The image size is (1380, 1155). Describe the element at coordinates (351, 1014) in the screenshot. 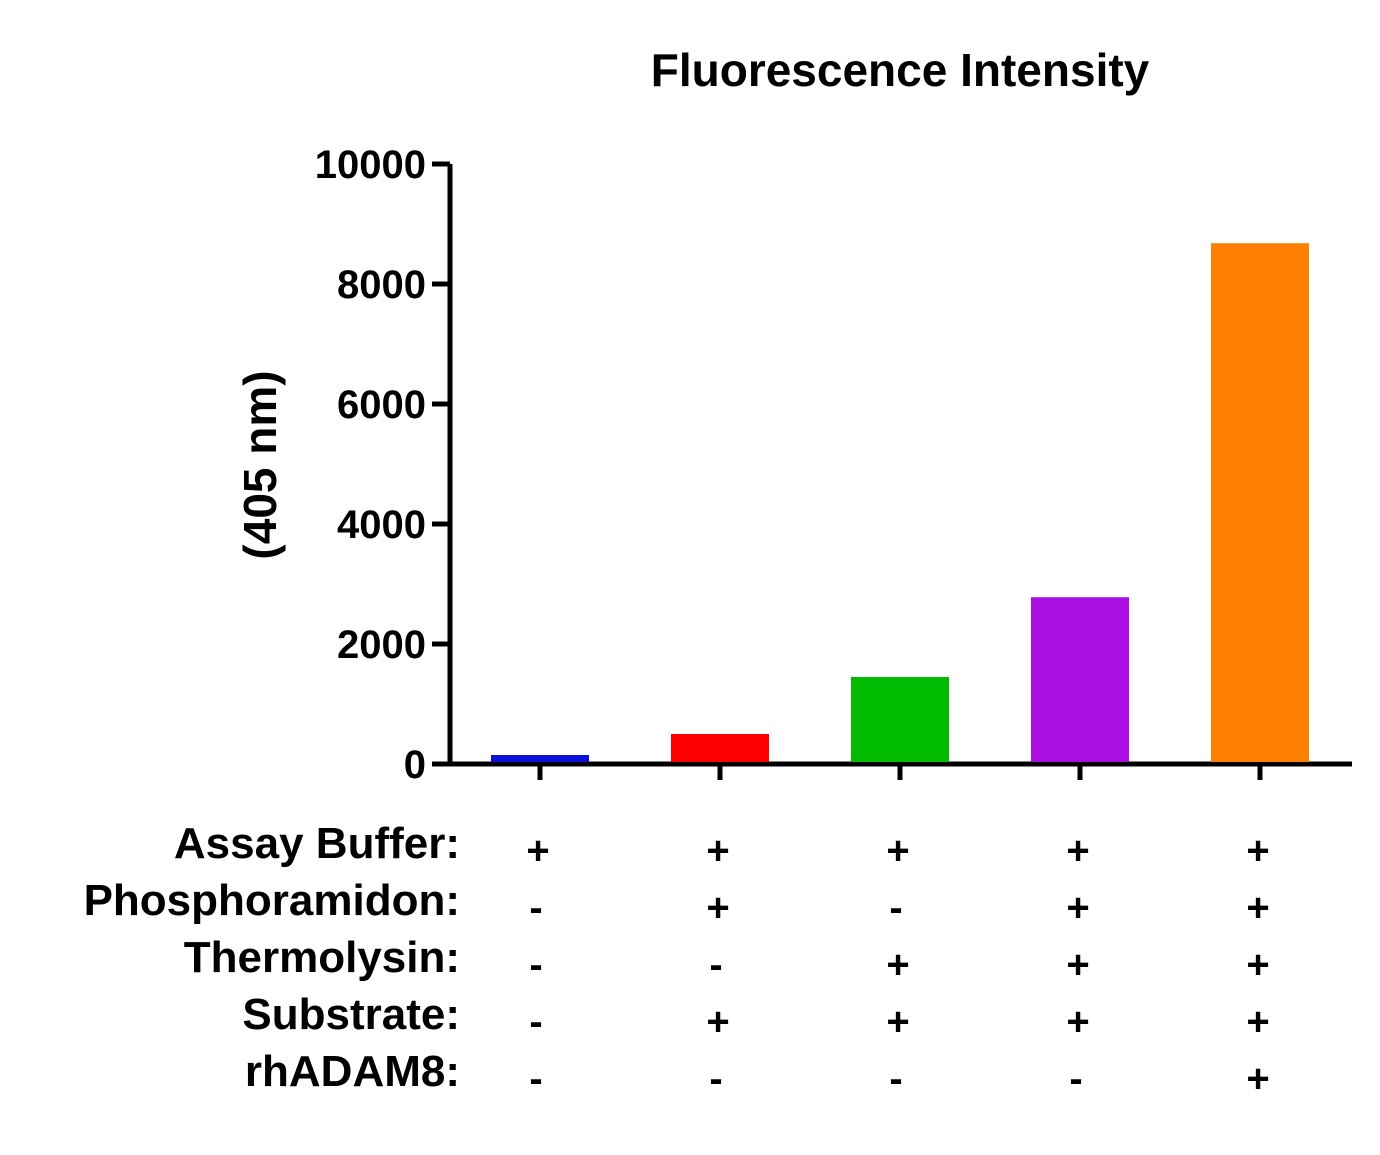

I see `condition-label: Substrate:` at that location.